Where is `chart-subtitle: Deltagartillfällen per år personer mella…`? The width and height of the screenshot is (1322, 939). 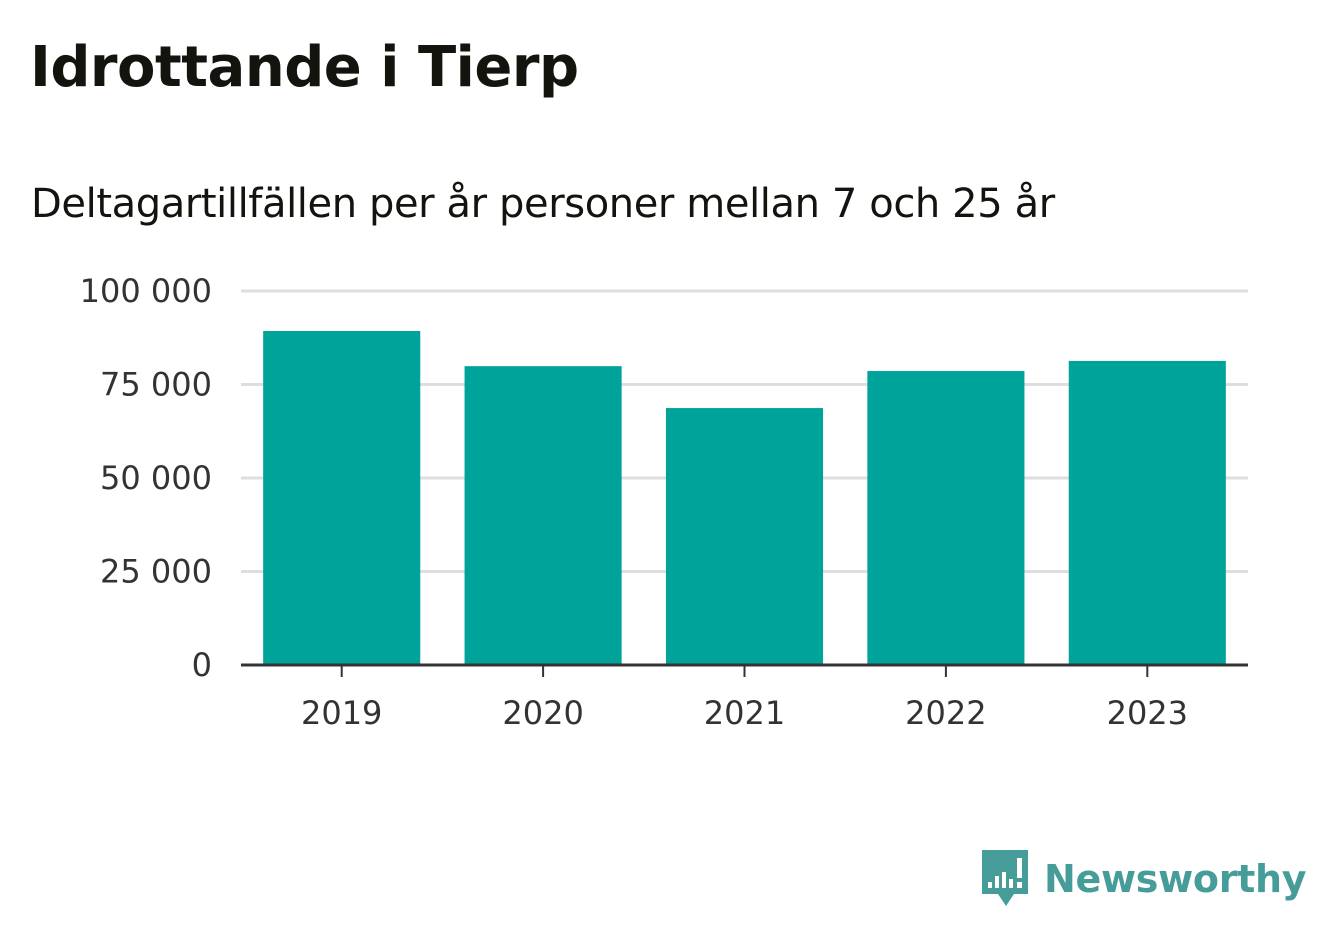
chart-subtitle: Deltagartillfällen per år personer mella… is located at coordinates (543, 204).